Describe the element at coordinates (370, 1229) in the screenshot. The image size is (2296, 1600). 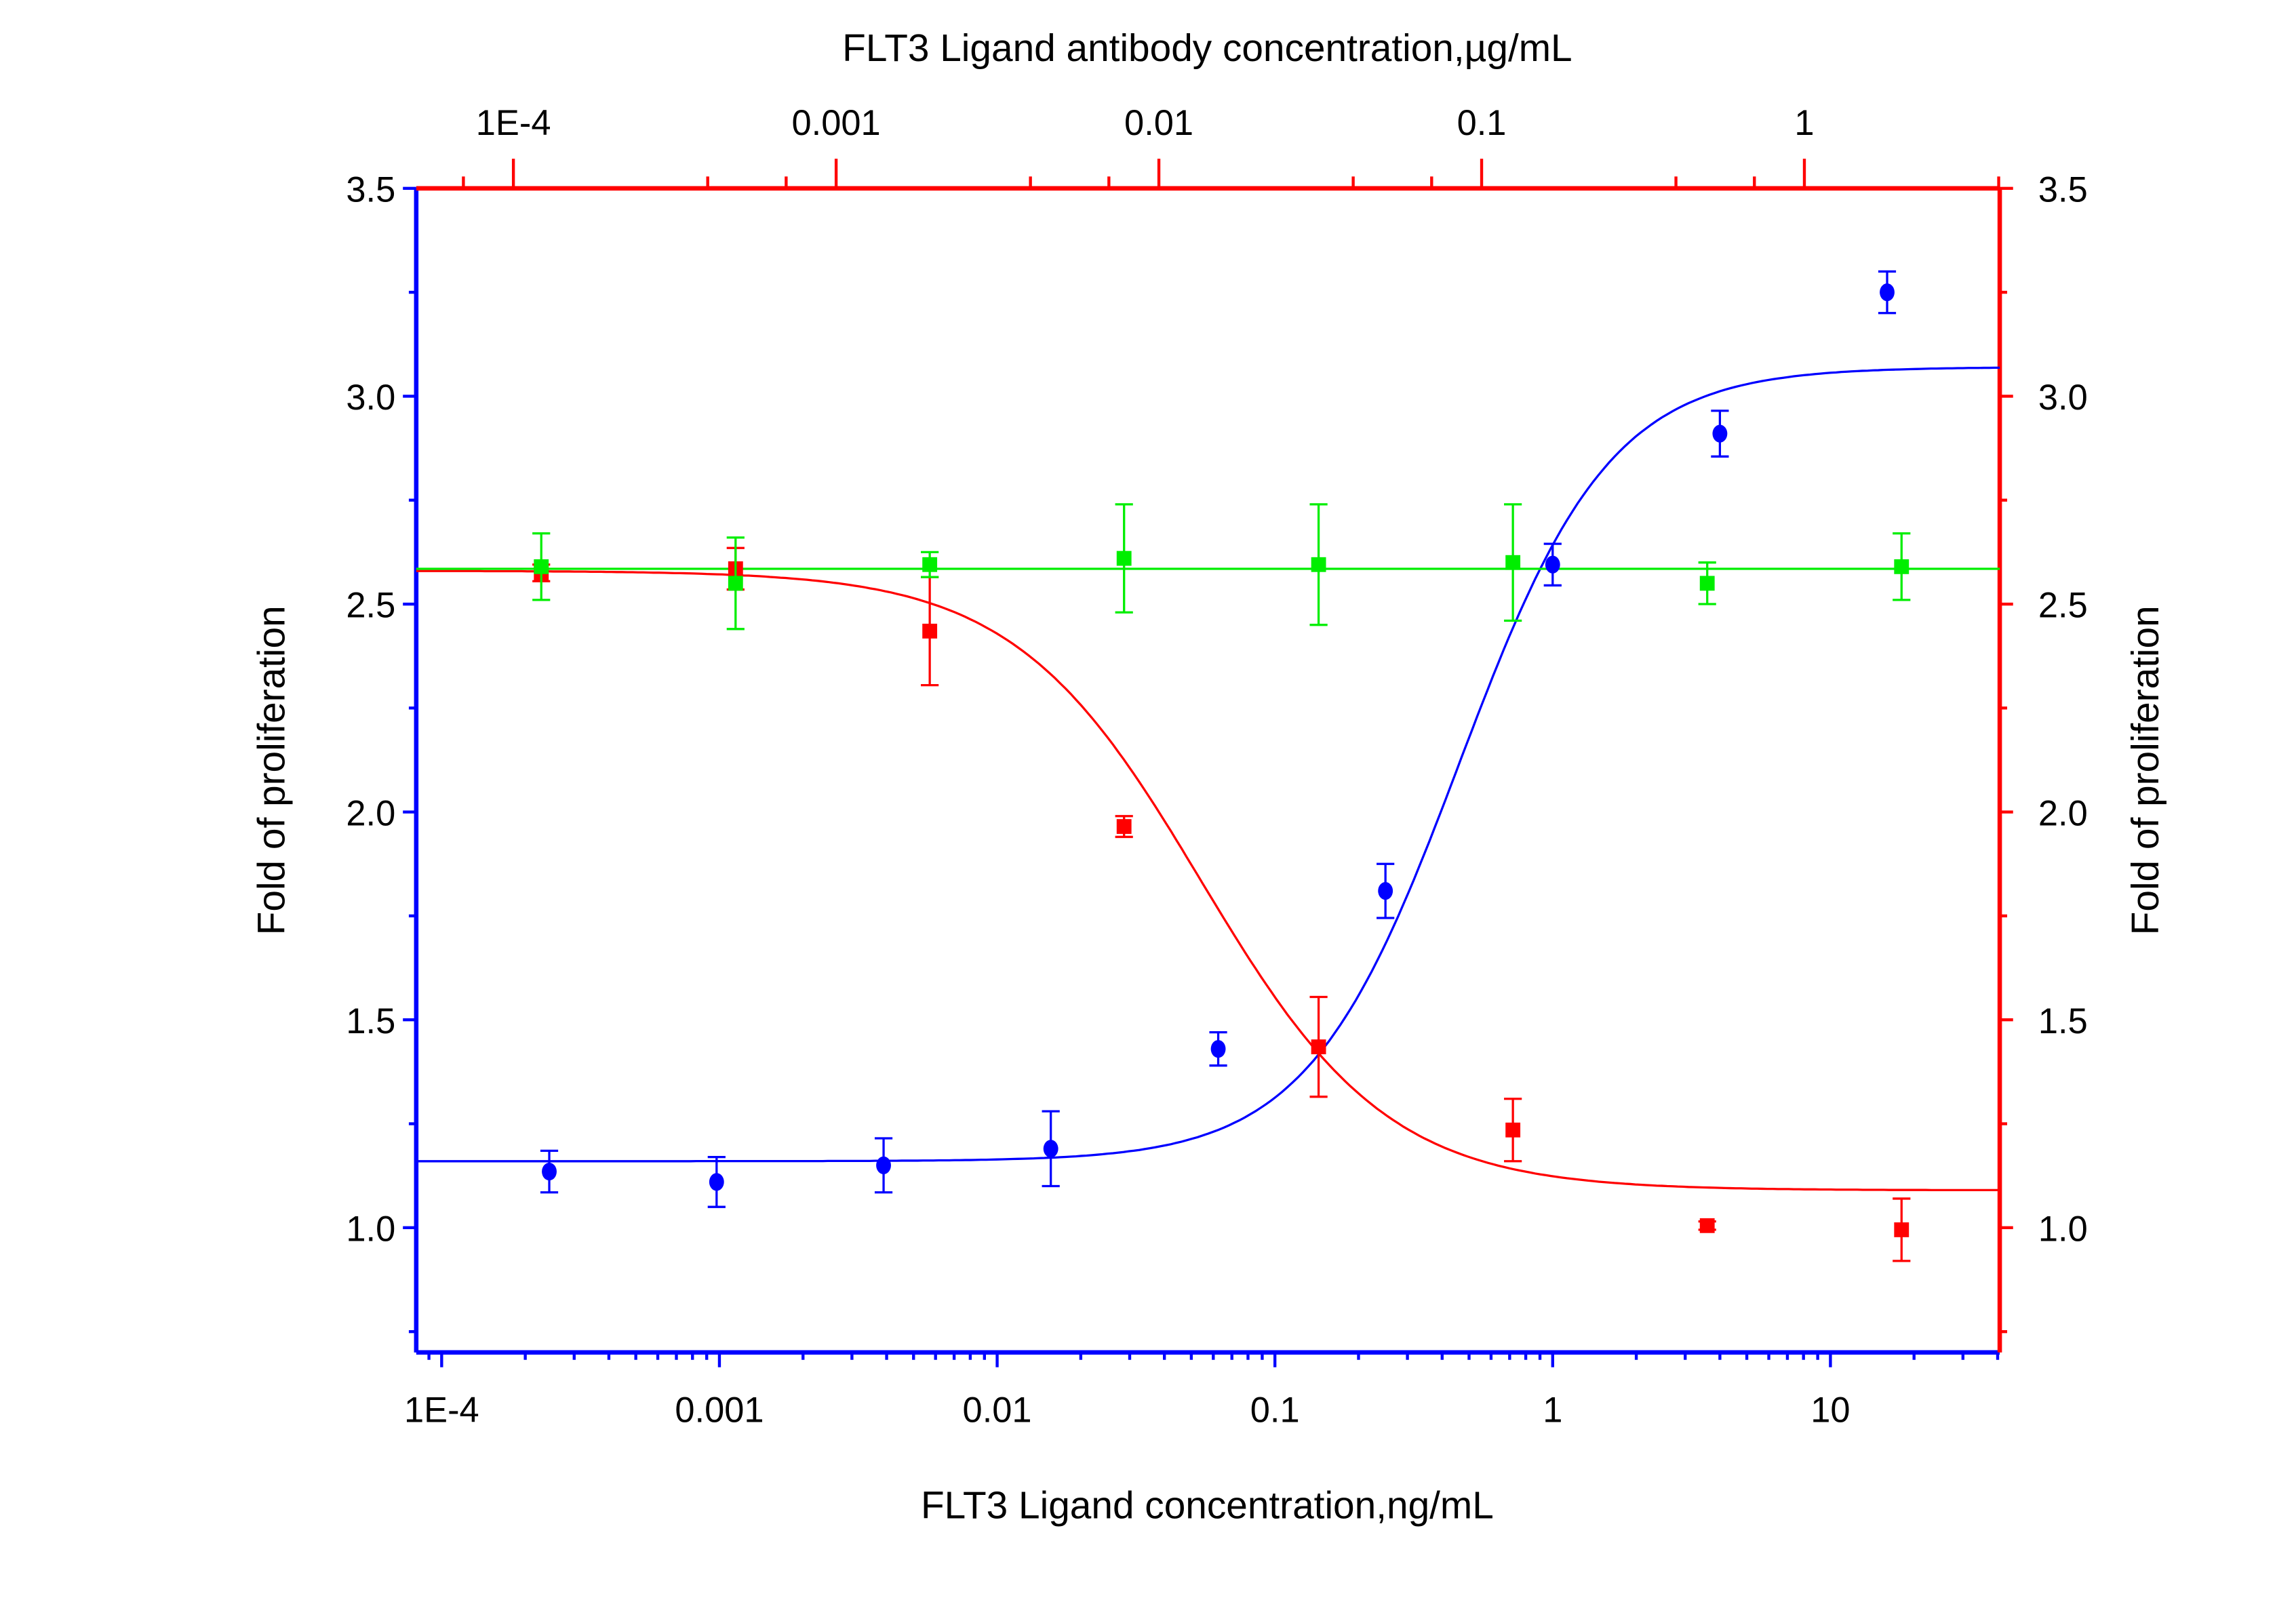
I see `left-y-tick-label: 1.0` at that location.